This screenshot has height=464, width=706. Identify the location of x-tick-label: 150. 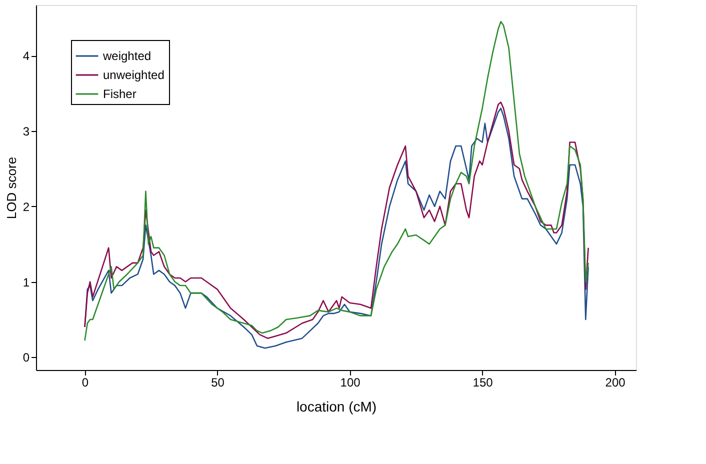
(483, 383).